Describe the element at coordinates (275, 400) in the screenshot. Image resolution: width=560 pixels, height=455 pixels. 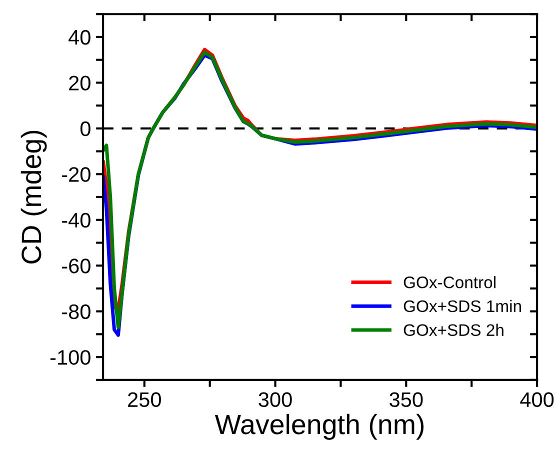
I see `x-tick-label: 300` at that location.